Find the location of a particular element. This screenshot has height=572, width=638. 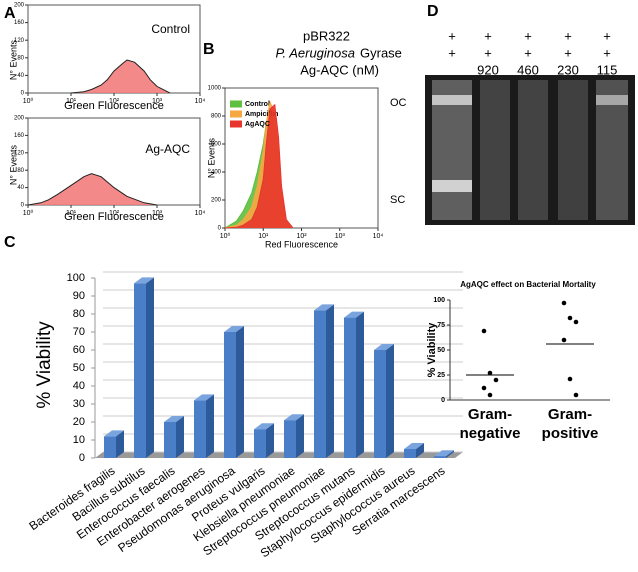

y-tick-label: 70 is located at coordinates (79, 332).